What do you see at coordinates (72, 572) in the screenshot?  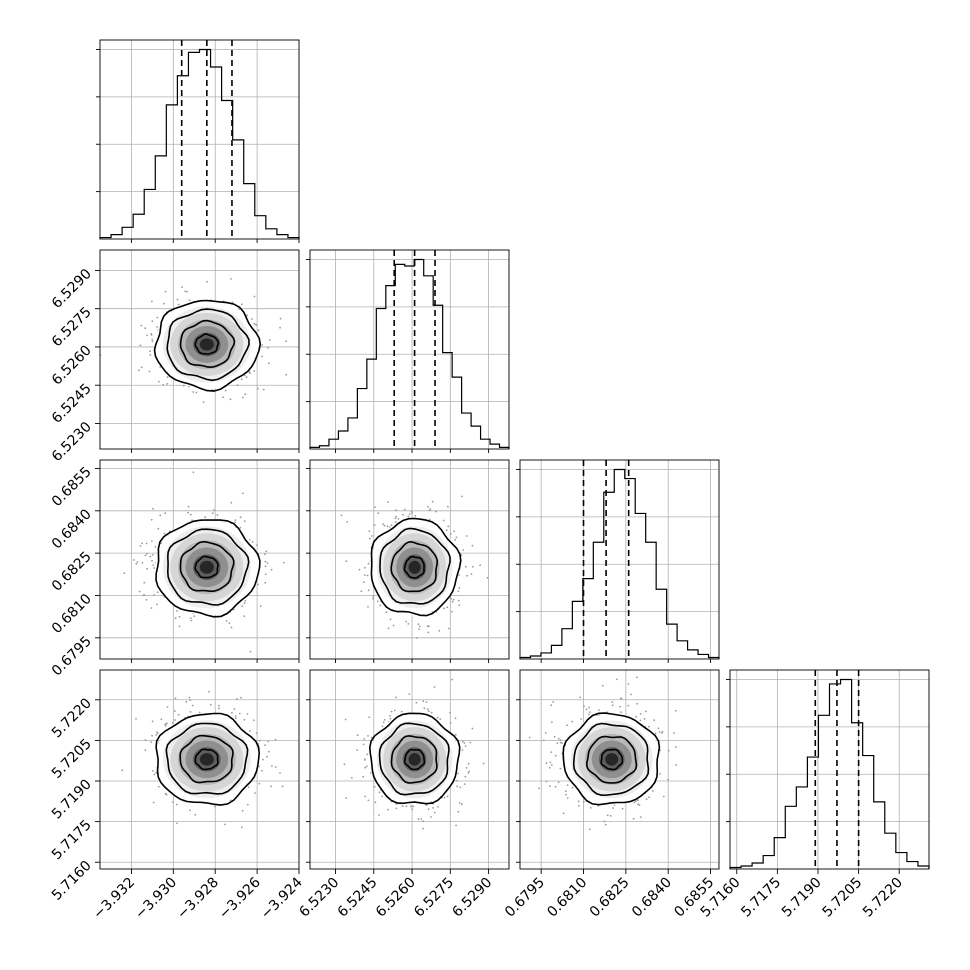 I see `y-tick-label: 0.6825` at bounding box center [72, 572].